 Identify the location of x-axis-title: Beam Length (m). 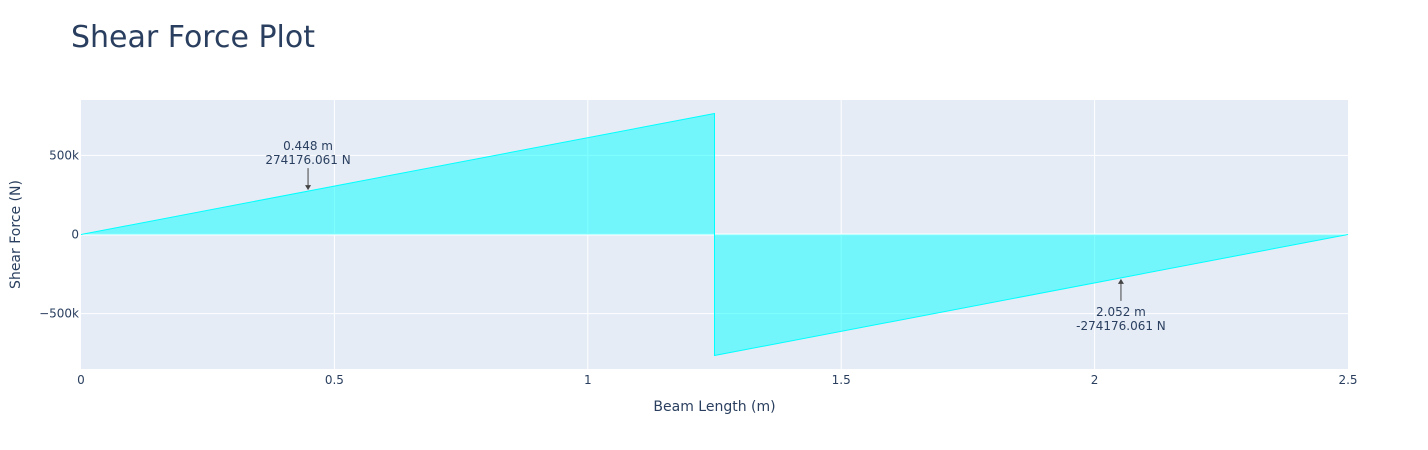
(714, 407).